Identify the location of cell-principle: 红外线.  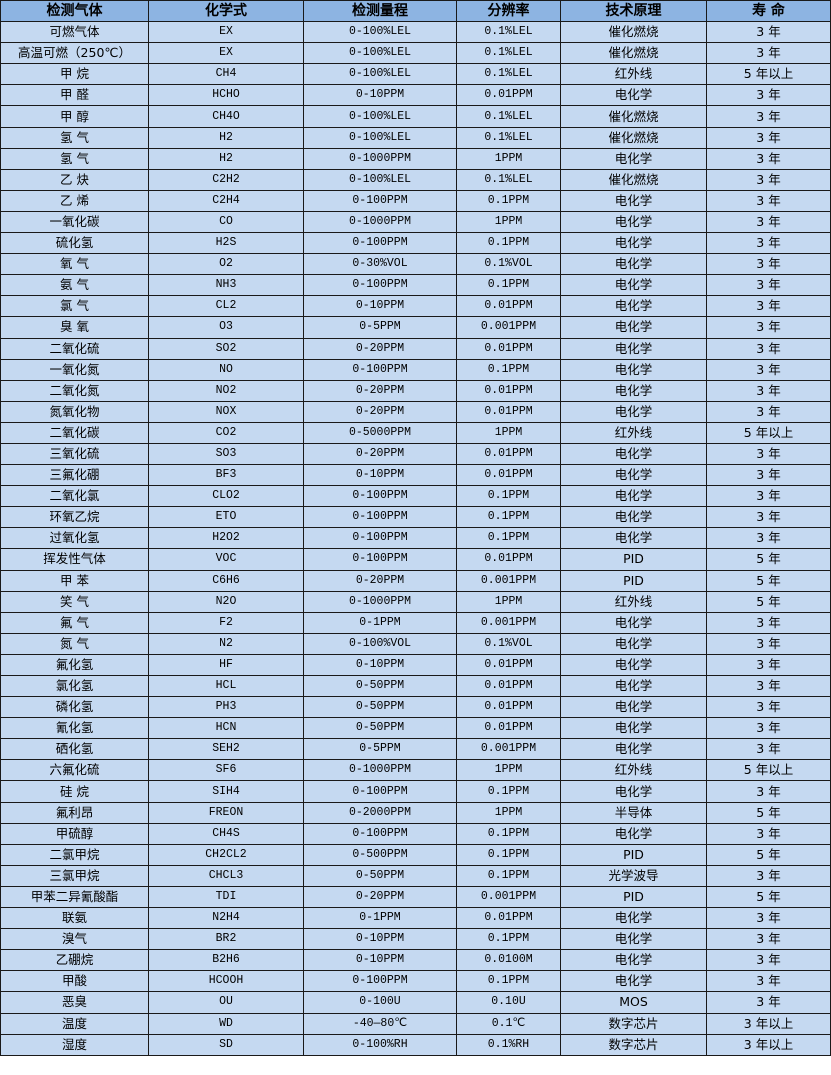
(633, 770).